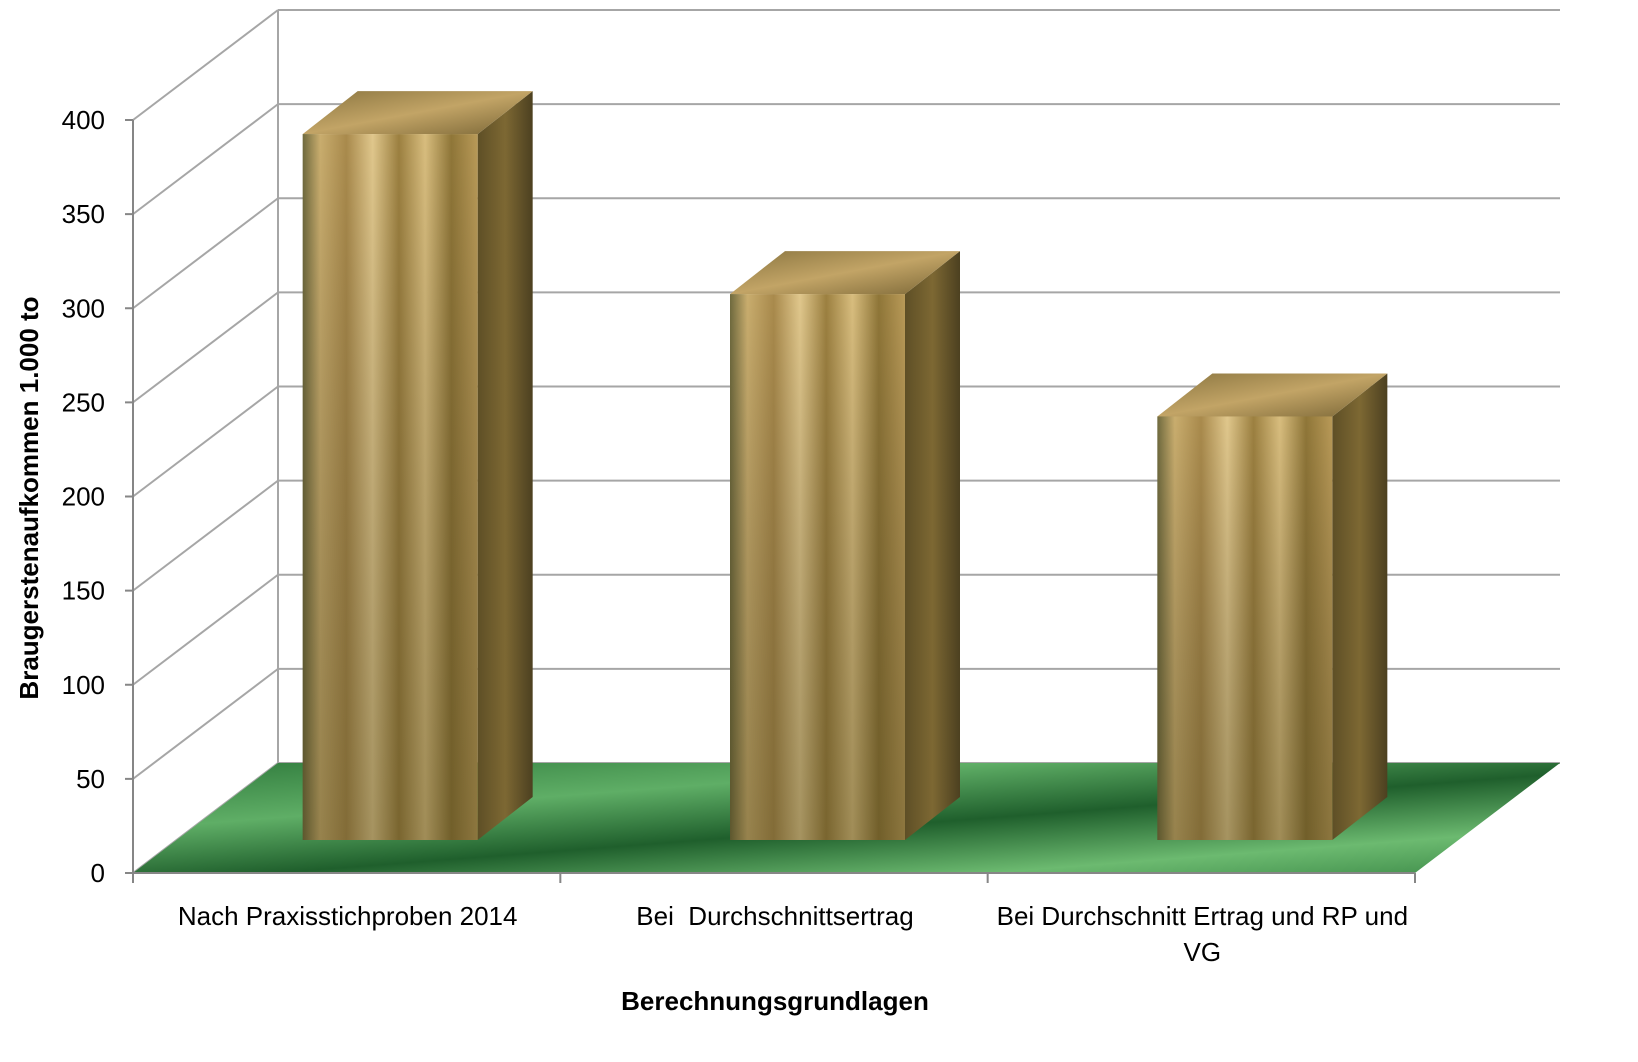 The width and height of the screenshot is (1638, 1062). Describe the element at coordinates (1206, 934) in the screenshot. I see `x-tick-label: Bei Durchschnitt Ertrag und RP und VG` at that location.